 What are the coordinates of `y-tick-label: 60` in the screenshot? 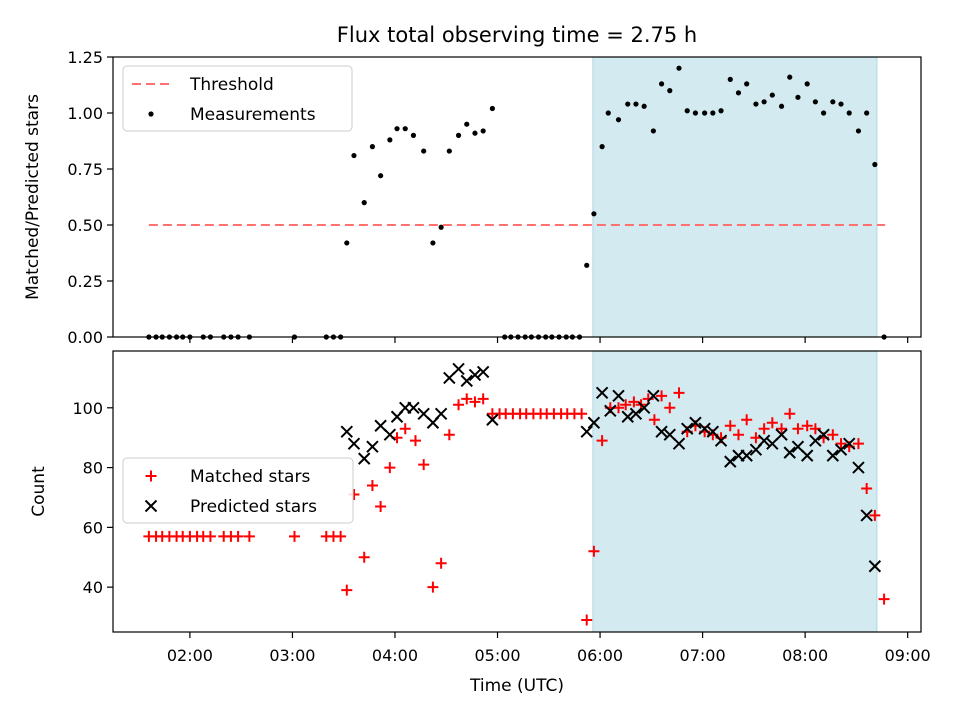 It's located at (93, 527).